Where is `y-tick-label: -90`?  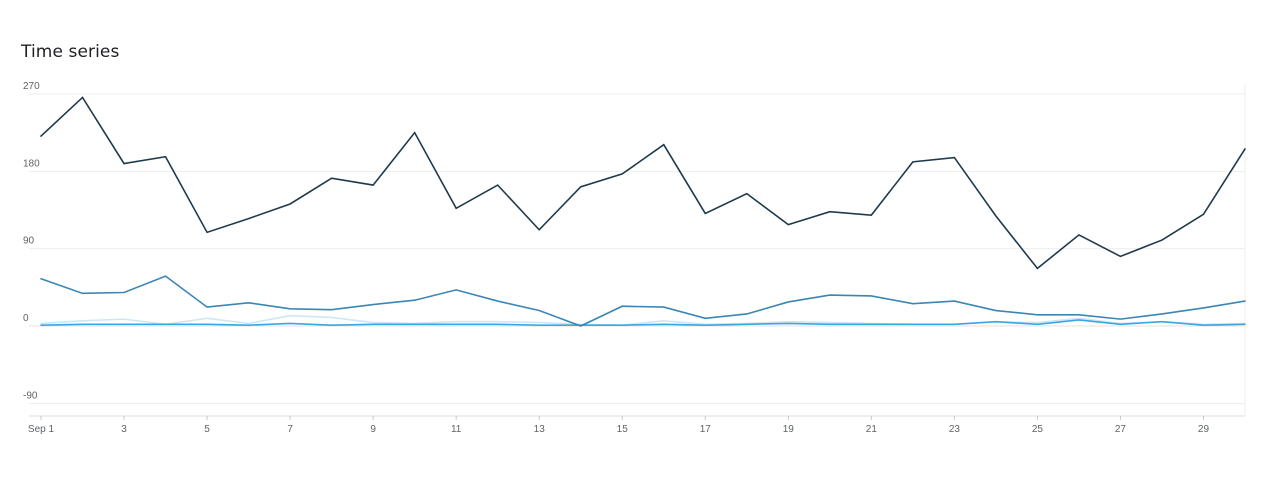
y-tick-label: -90 is located at coordinates (30, 395).